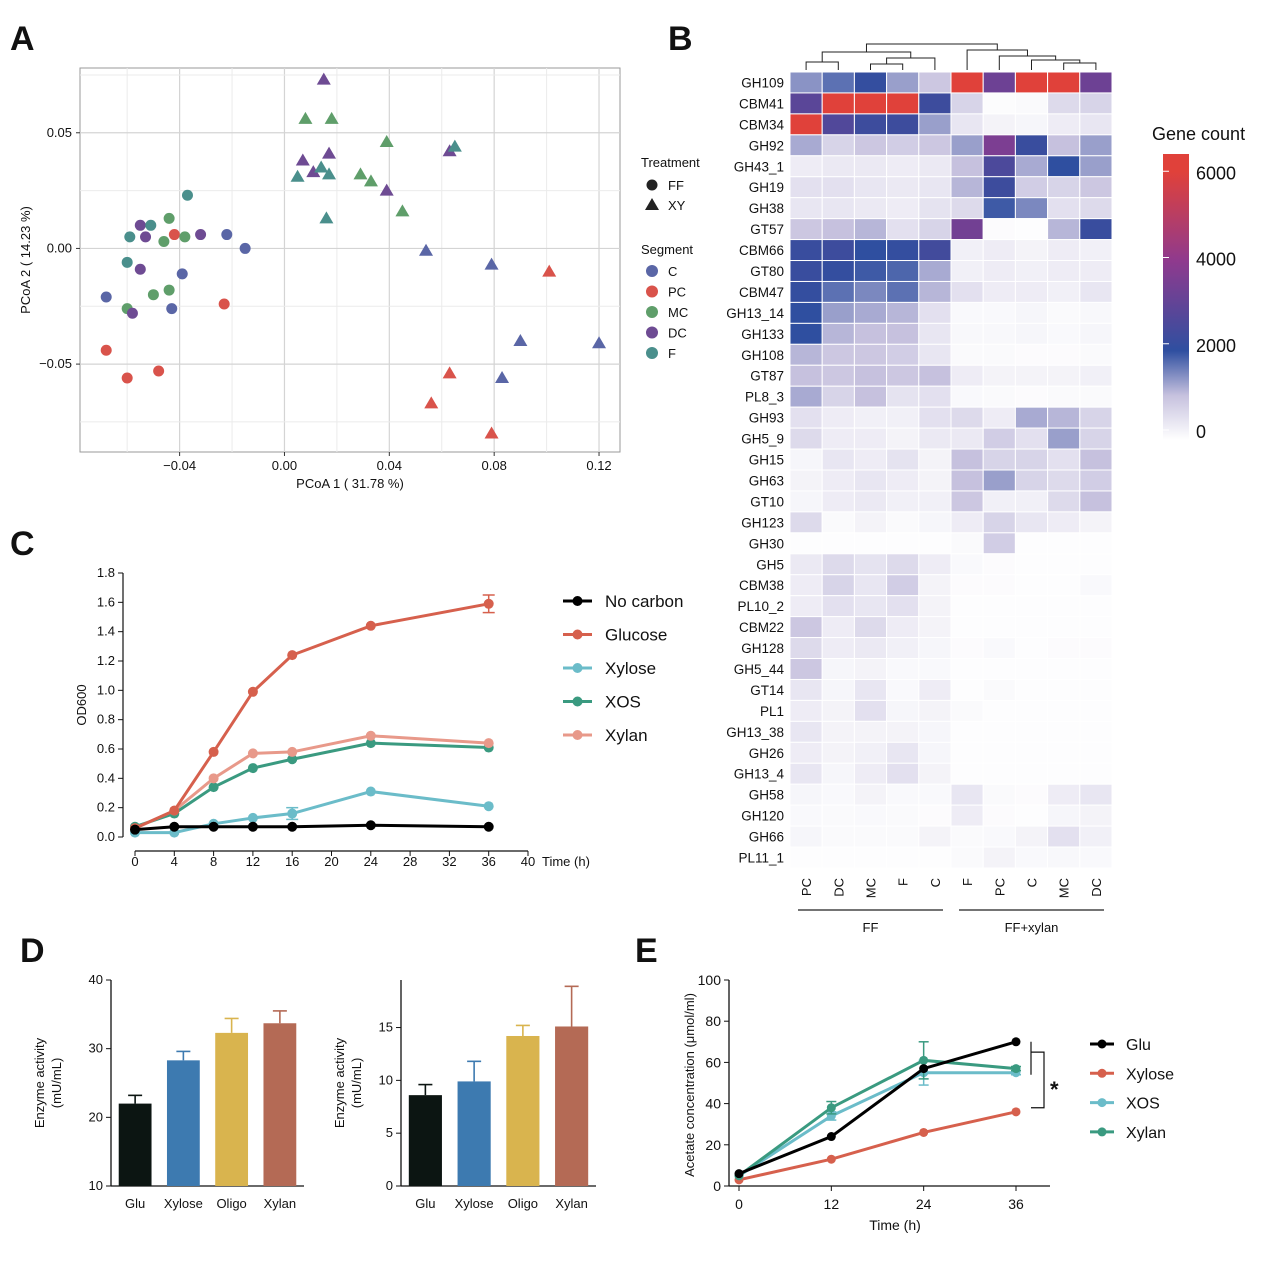  What do you see at coordinates (838, 887) in the screenshot?
I see `column-label: DC` at bounding box center [838, 887].